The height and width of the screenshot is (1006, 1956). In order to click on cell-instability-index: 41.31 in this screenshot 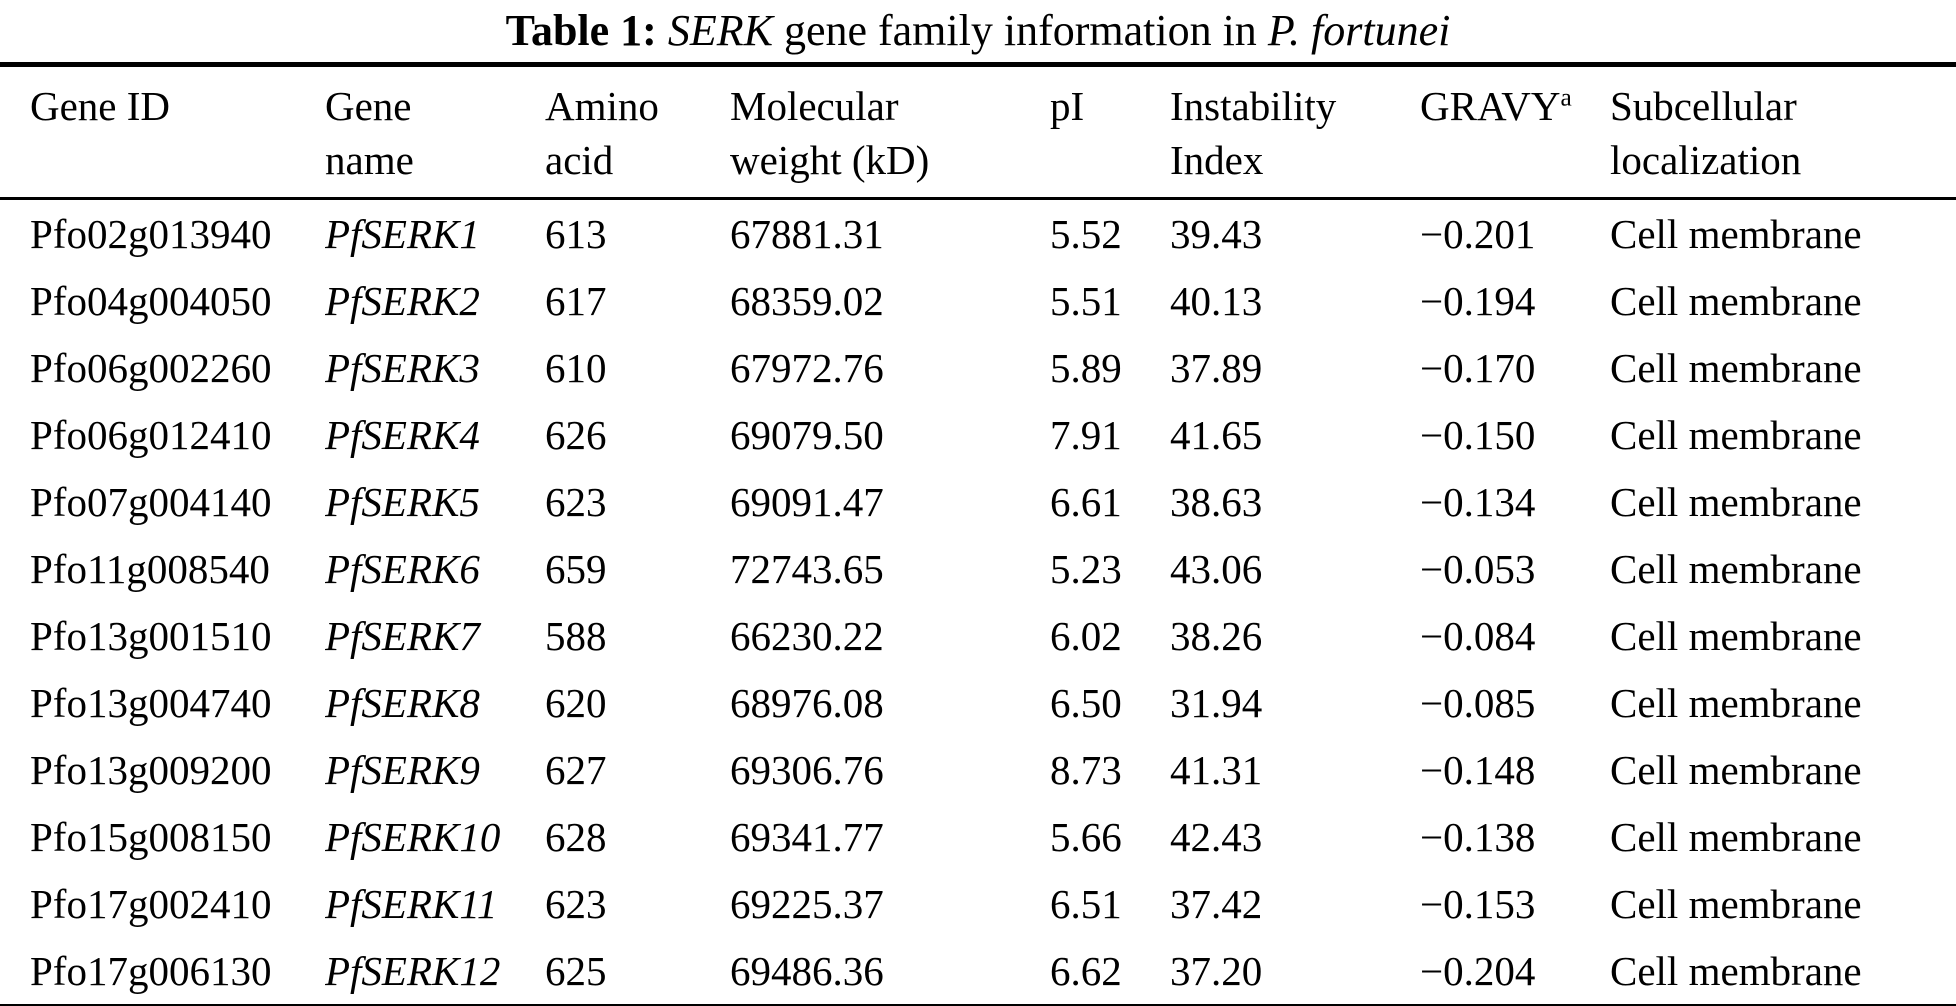, I will do `click(1216, 769)`.